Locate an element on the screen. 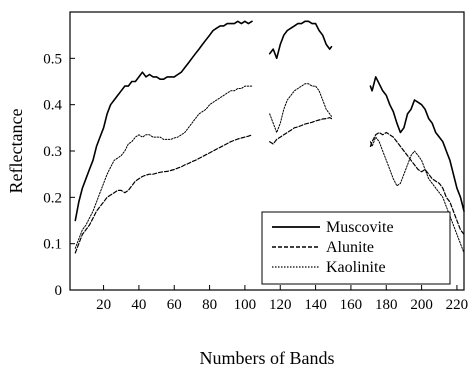 The width and height of the screenshot is (476, 373). y-tick-label: 0.3 is located at coordinates (52, 152).